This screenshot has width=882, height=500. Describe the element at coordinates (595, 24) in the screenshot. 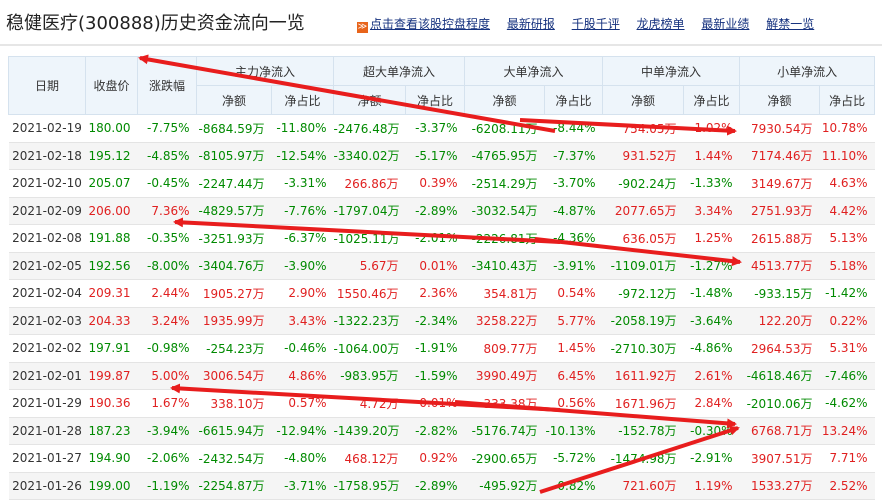

I see `link-stock-reviews: 千股千评` at that location.